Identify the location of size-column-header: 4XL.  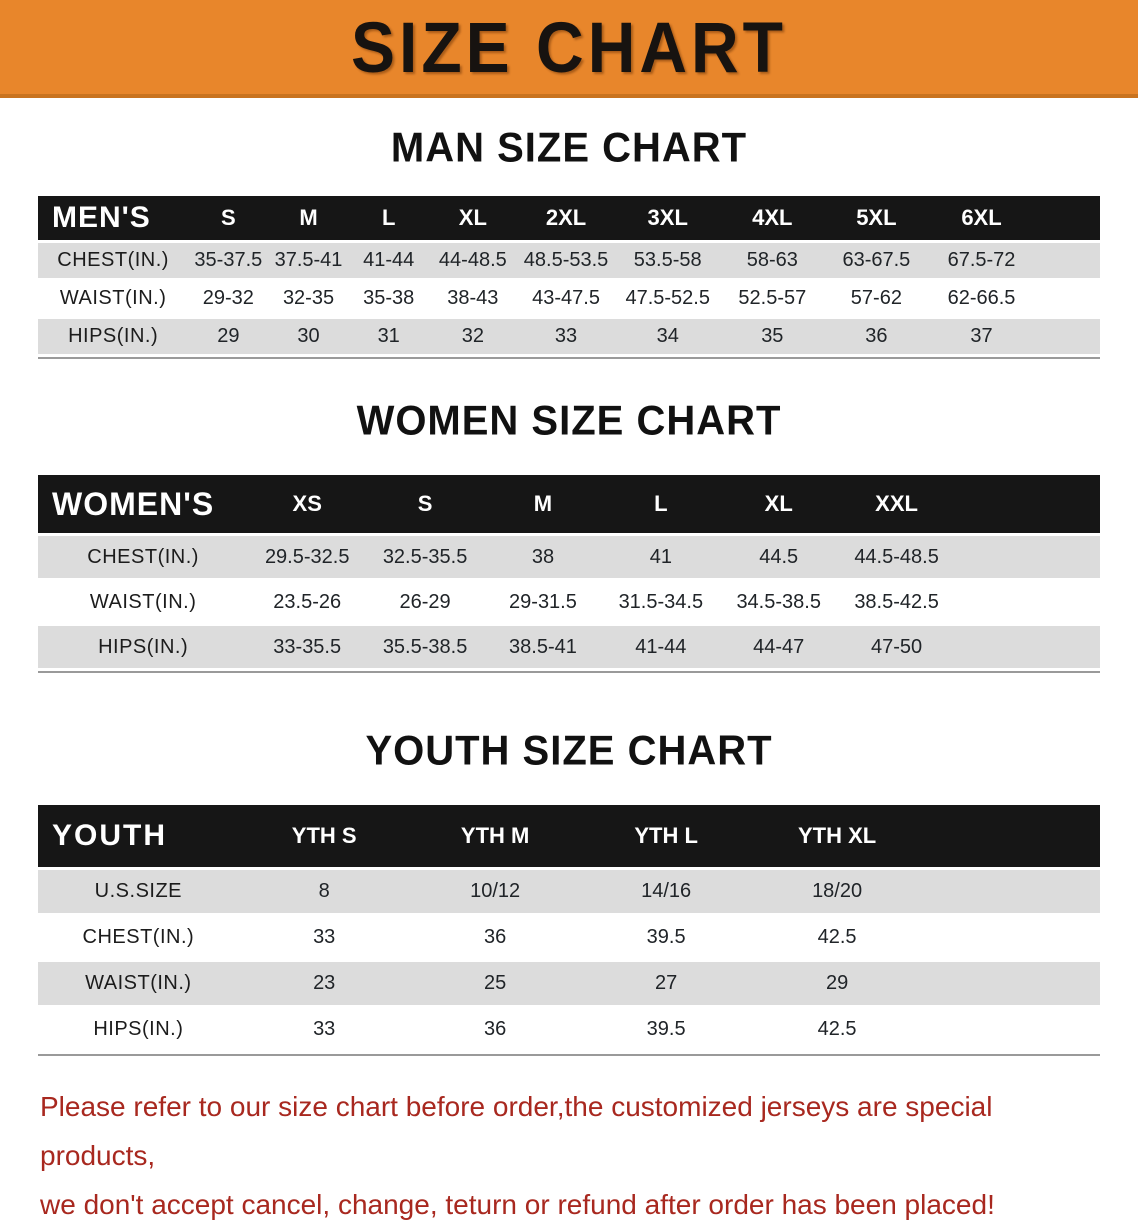
(772, 218).